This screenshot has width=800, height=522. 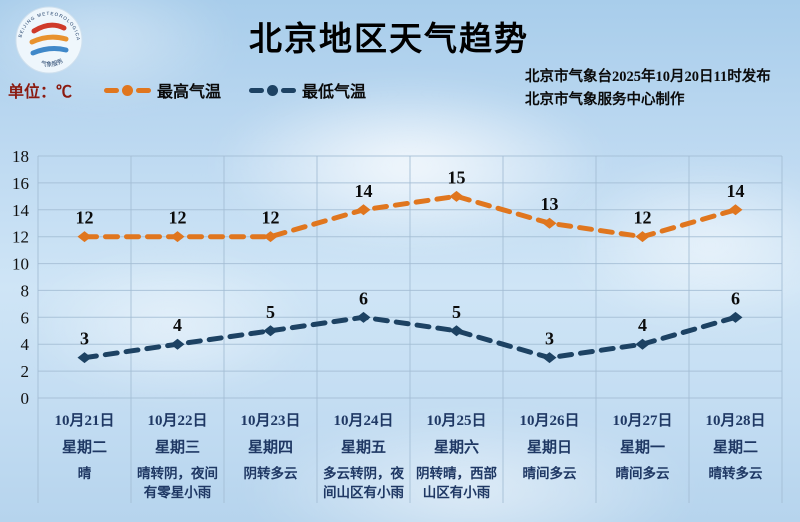 What do you see at coordinates (549, 460) in the screenshot?
I see `forecast-day-cell: 10月26日 星期日晴间多云` at bounding box center [549, 460].